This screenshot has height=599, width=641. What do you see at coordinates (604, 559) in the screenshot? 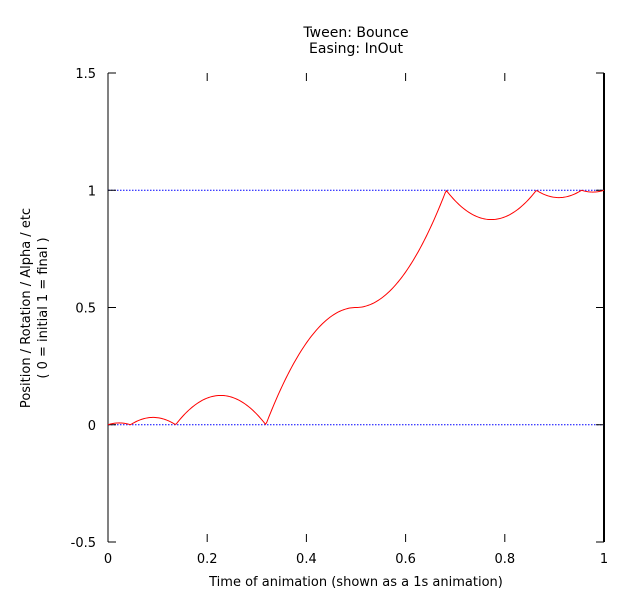
I see `x-tick-label: 1` at bounding box center [604, 559].